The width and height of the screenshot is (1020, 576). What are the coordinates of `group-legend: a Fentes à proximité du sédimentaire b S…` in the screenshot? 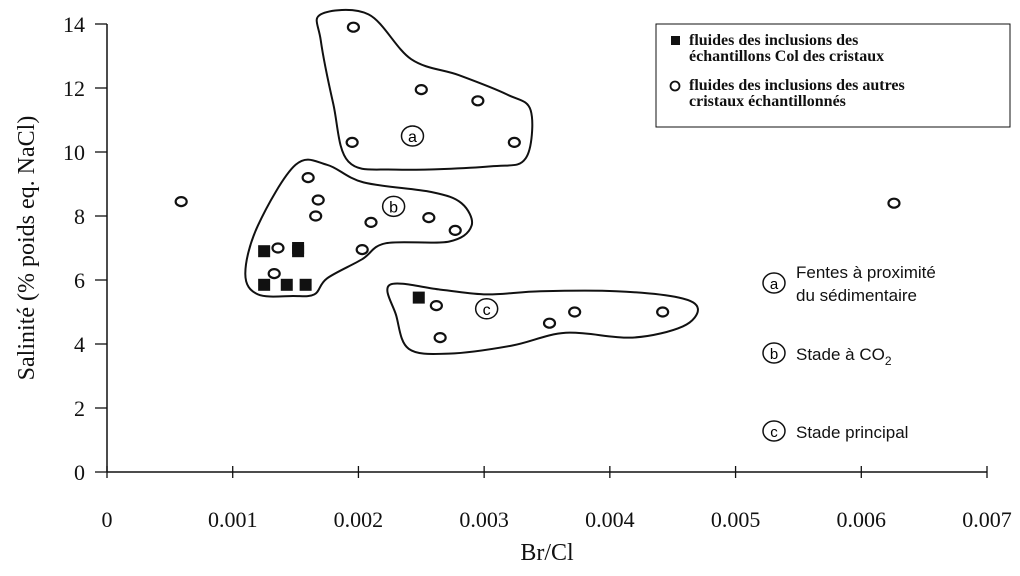 It's located at (849, 352).